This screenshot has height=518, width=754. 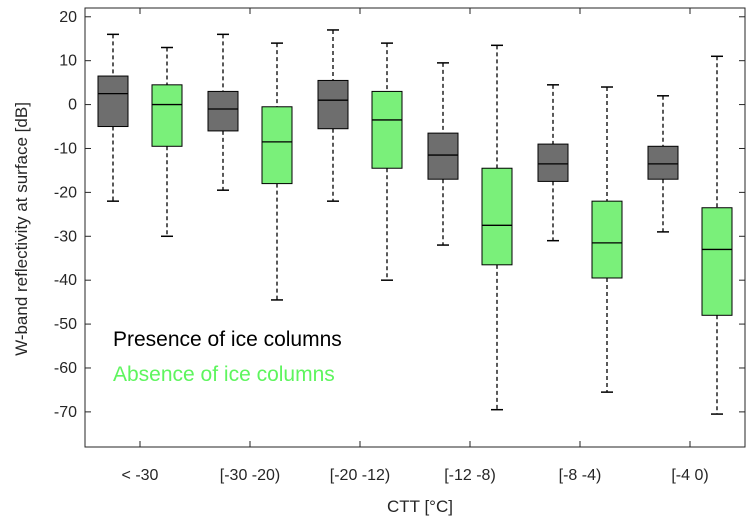 What do you see at coordinates (140, 475) in the screenshot?
I see `x-tick-label: < -30` at bounding box center [140, 475].